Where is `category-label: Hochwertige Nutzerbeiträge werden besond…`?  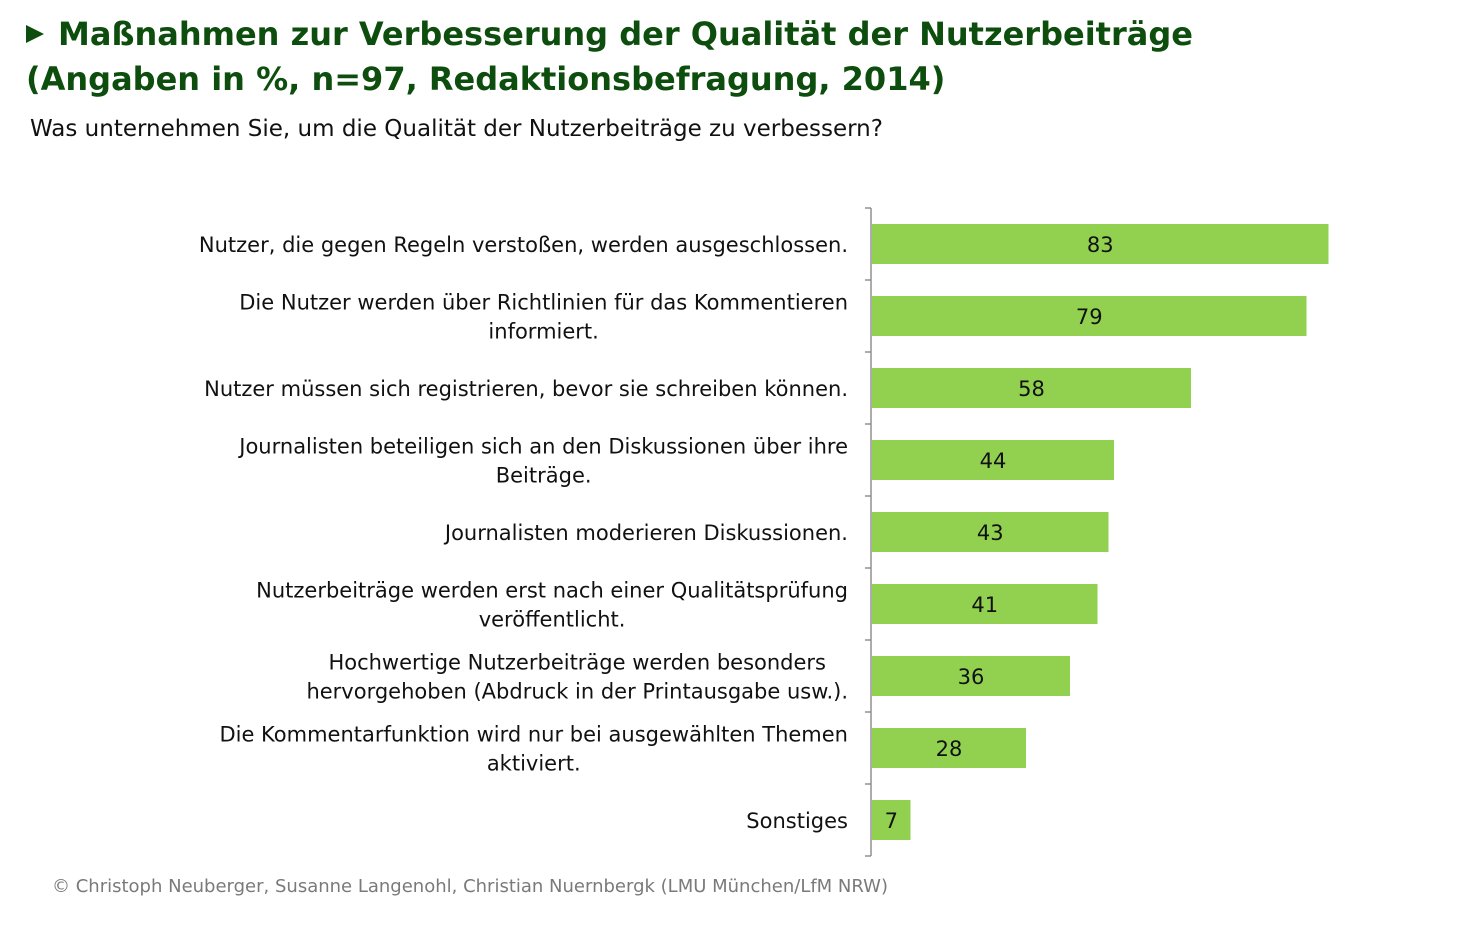
category-label: Hochwertige Nutzerbeiträge werden besond… is located at coordinates (577, 677).